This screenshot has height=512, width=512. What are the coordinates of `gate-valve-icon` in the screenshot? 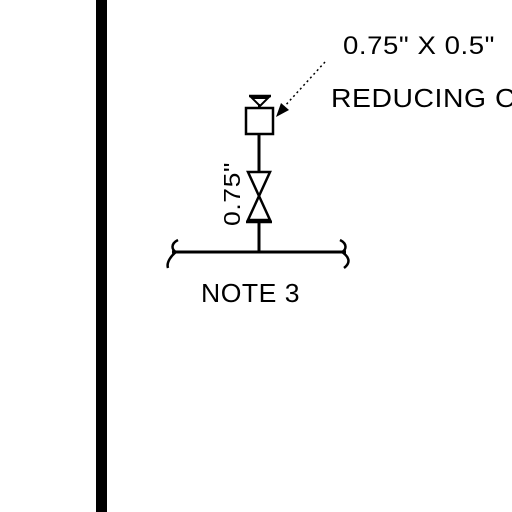 It's located at (259, 197).